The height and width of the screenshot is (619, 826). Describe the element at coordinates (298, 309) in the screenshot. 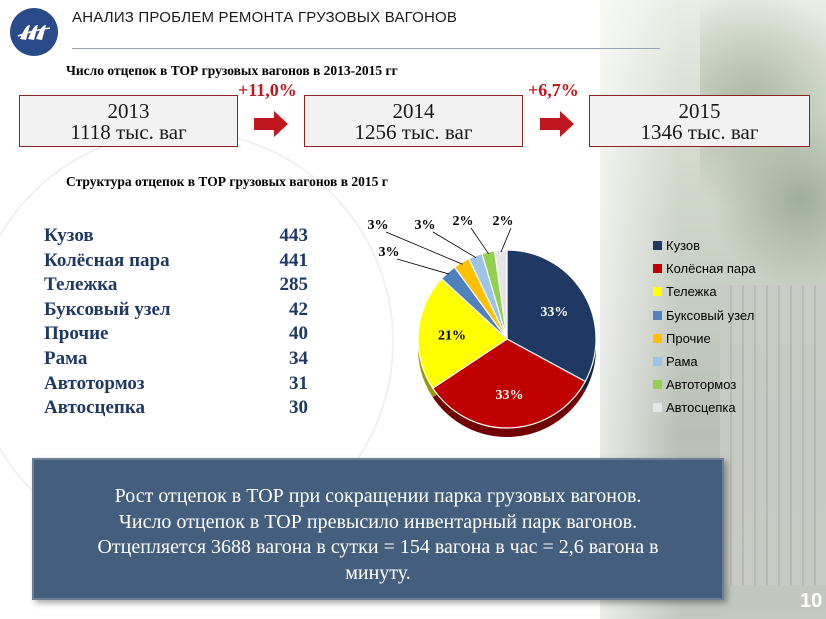

I see `item-value: 42` at that location.